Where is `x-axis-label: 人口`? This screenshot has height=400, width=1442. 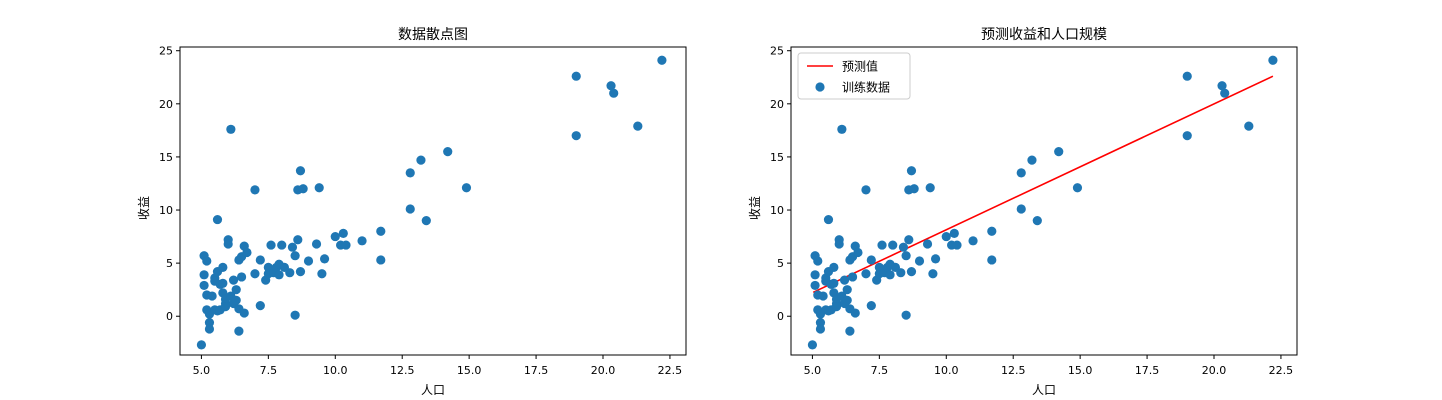
x-axis-label: 人口 is located at coordinates (433, 390).